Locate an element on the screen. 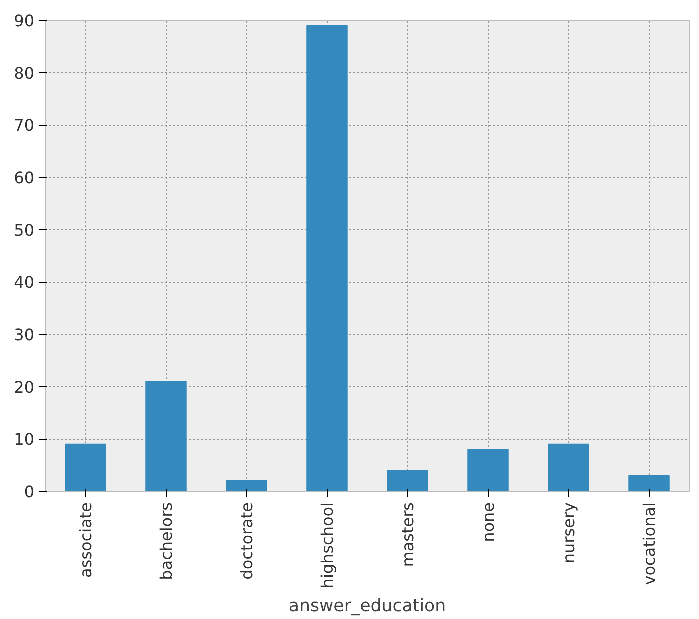 Image resolution: width=699 pixels, height=619 pixels. x-tick-label: doctorate is located at coordinates (246, 541).